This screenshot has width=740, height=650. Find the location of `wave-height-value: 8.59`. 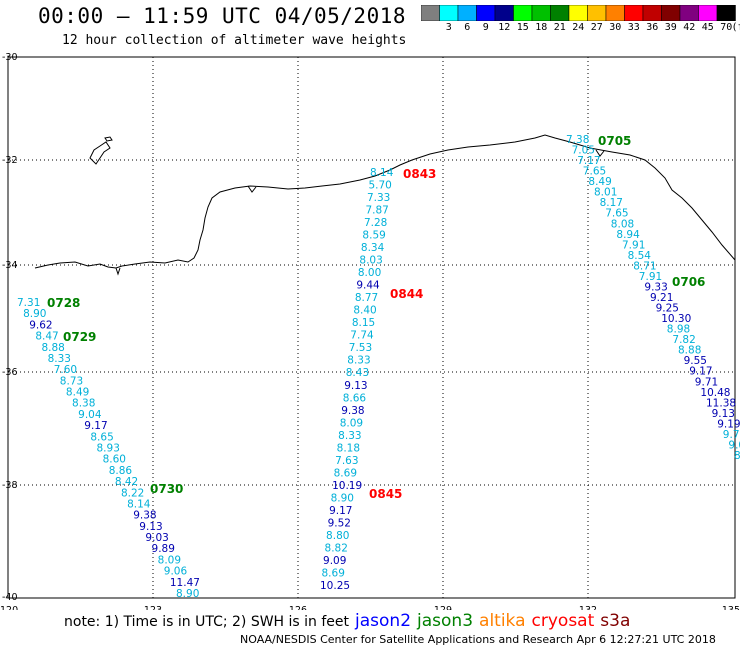

wave-height-value: 8.59 is located at coordinates (373, 236).